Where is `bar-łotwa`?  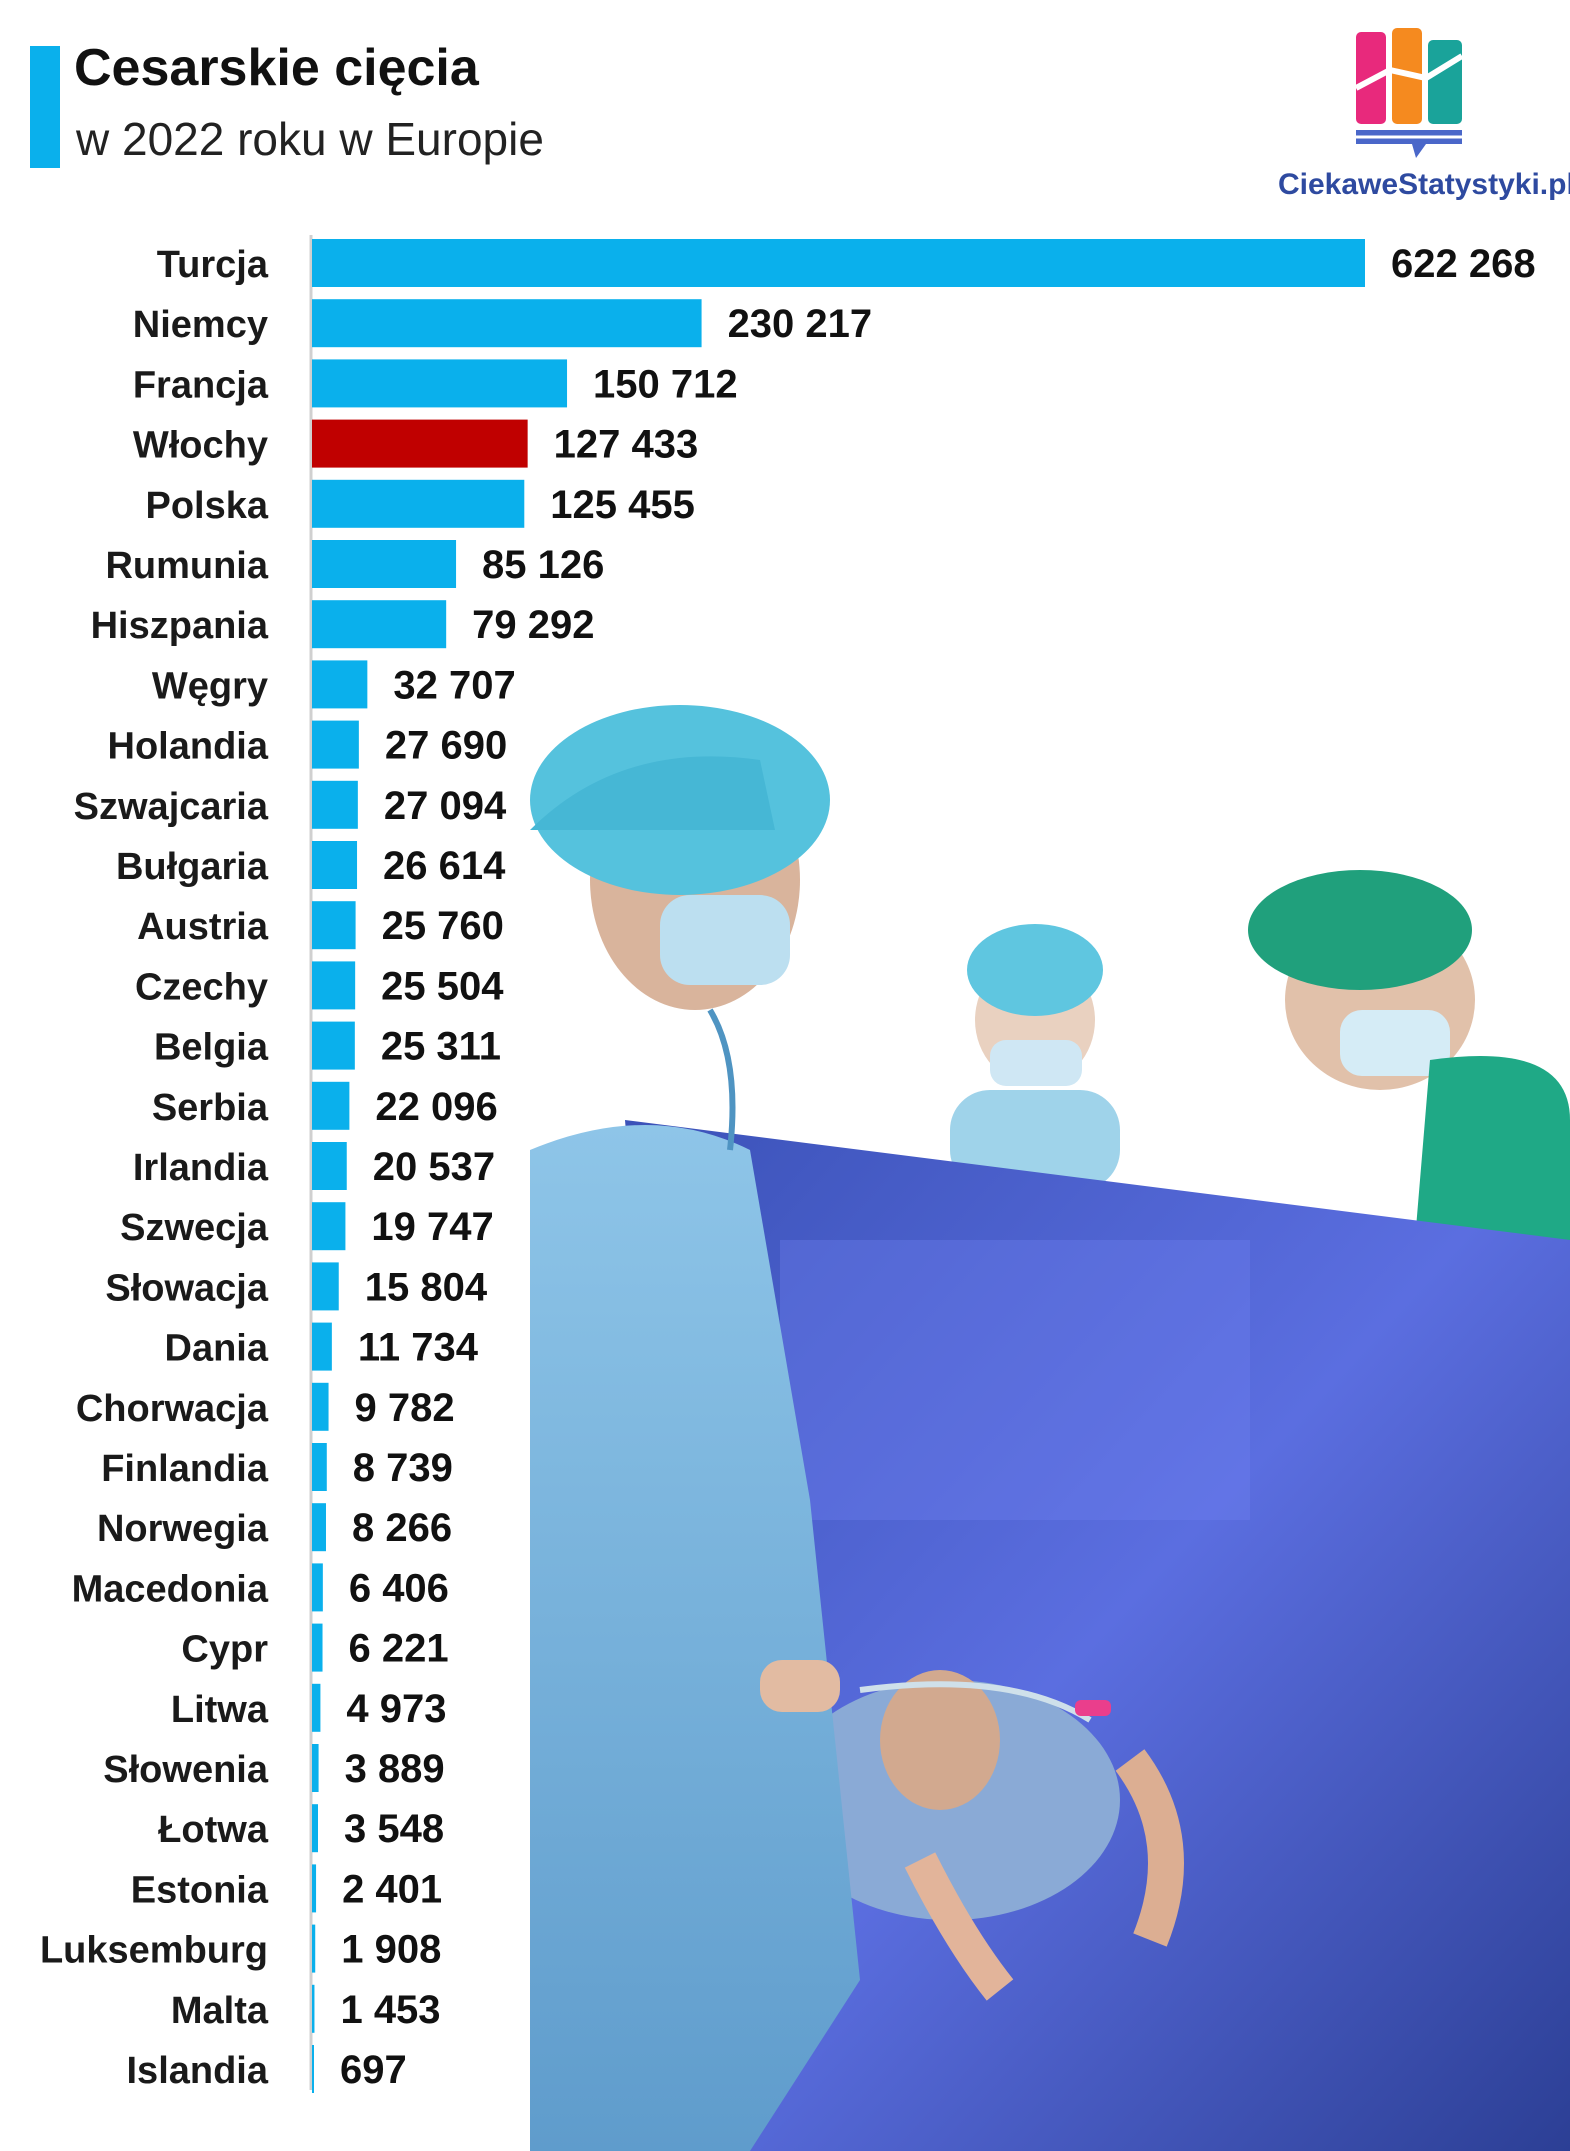 bar-łotwa is located at coordinates (315, 1828).